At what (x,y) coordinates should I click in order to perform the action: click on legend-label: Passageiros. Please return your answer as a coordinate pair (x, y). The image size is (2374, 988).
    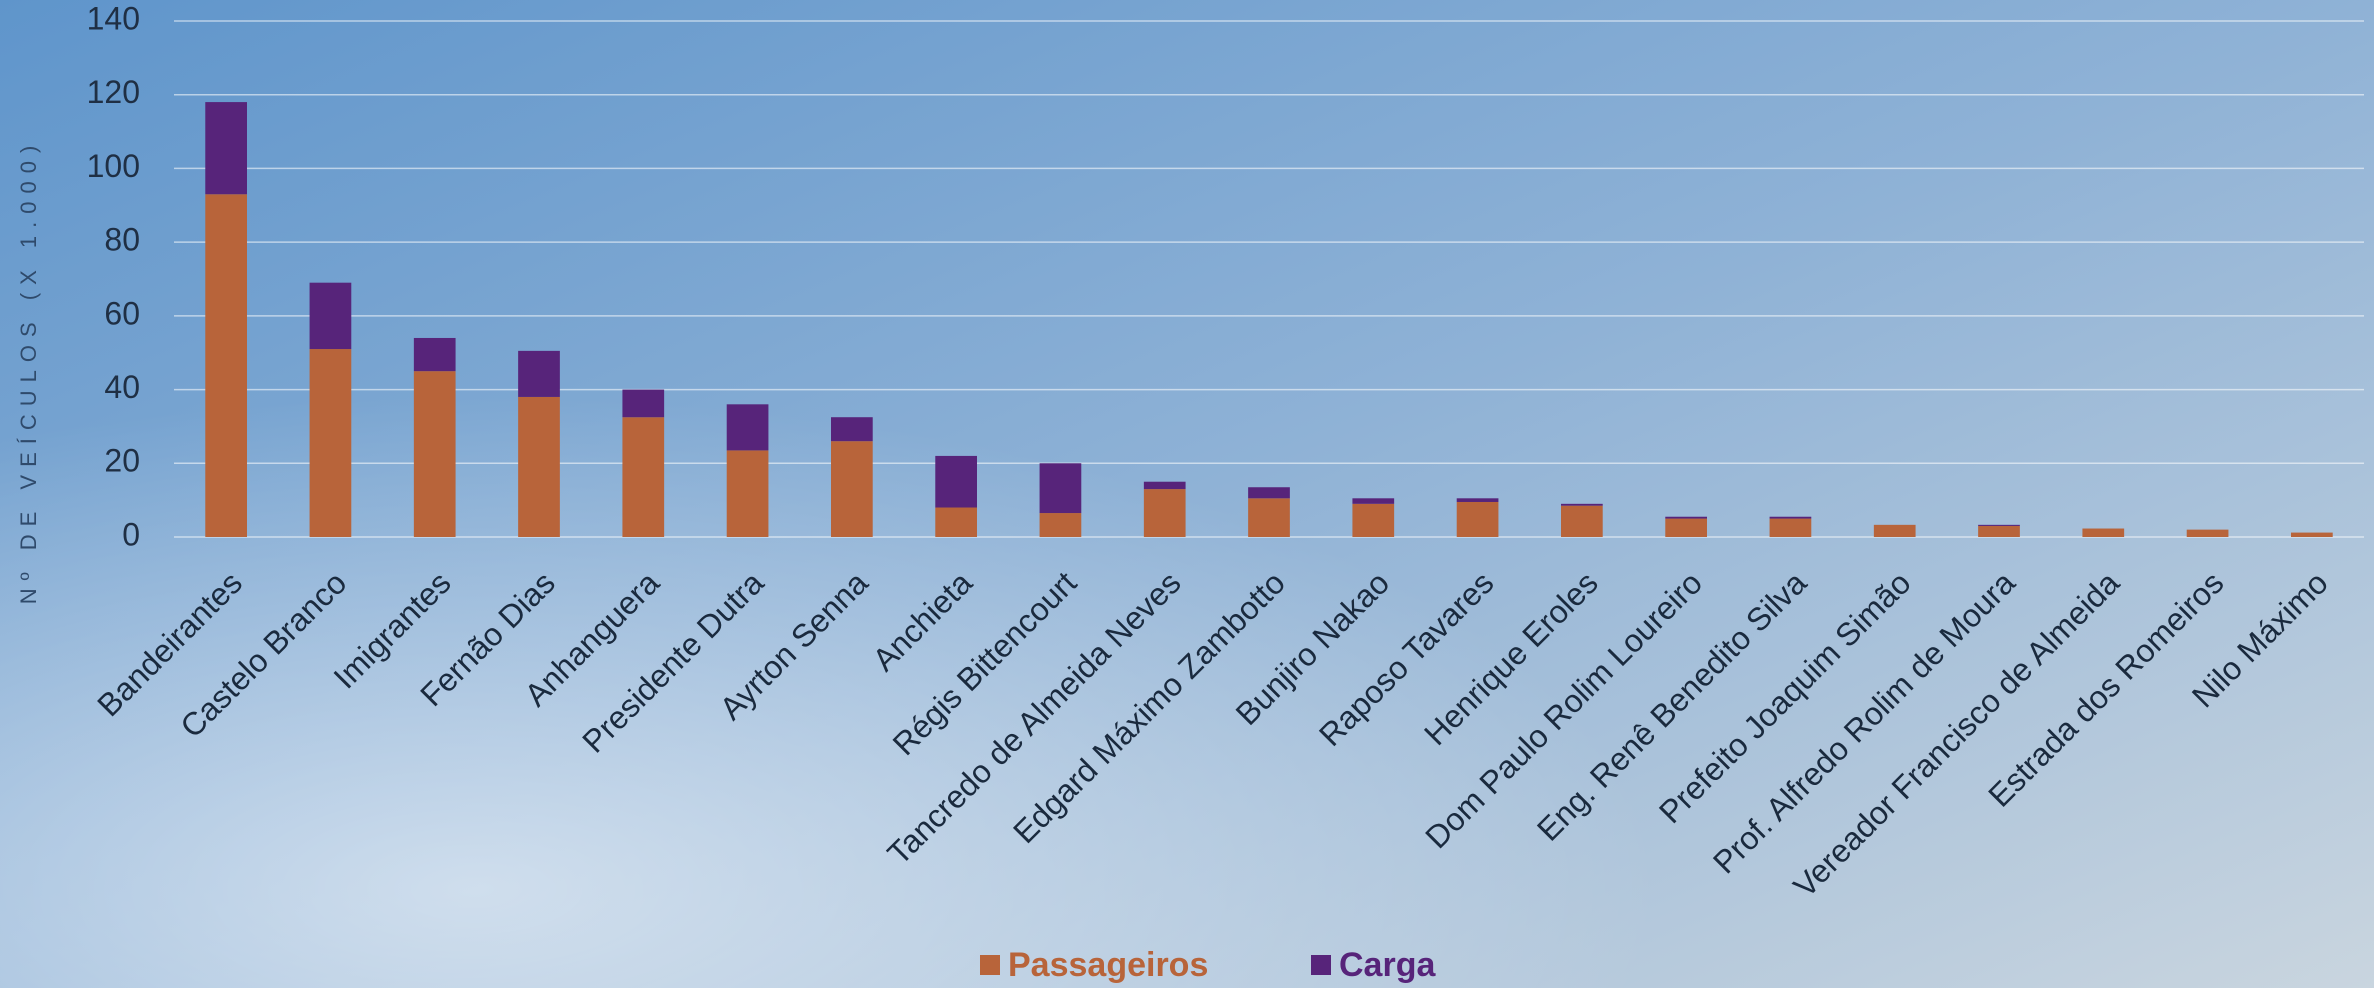
    Looking at the image, I should click on (1108, 965).